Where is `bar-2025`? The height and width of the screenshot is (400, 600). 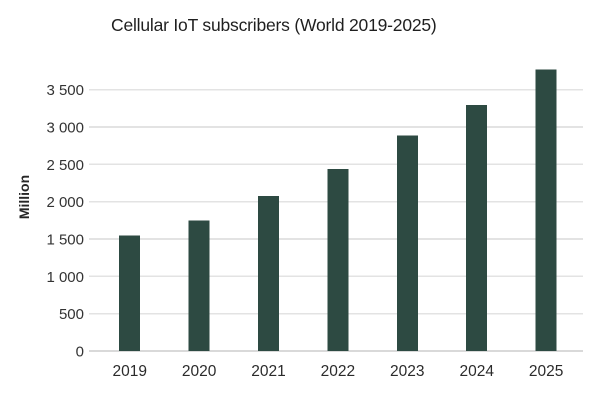 bar-2025 is located at coordinates (546, 210).